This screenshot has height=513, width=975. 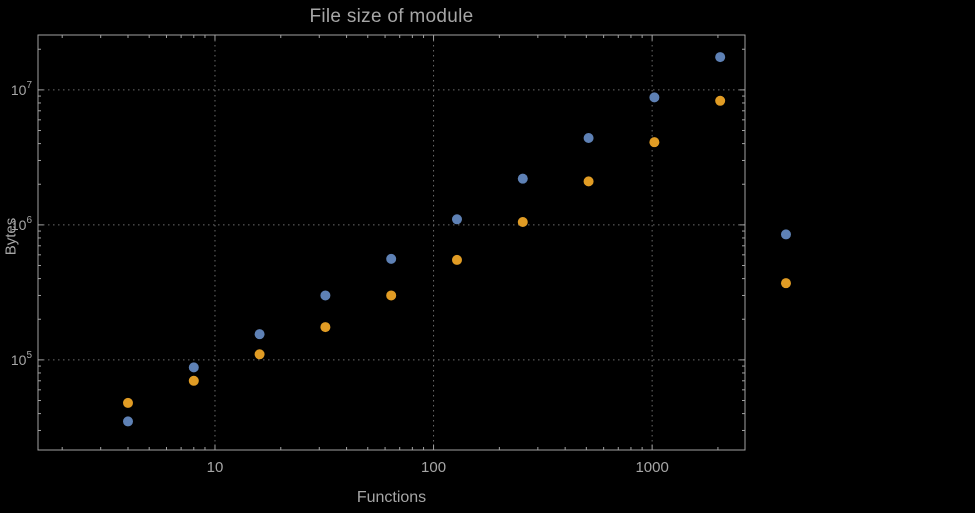 What do you see at coordinates (22, 359) in the screenshot?
I see `svg-text: 10⁵` at bounding box center [22, 359].